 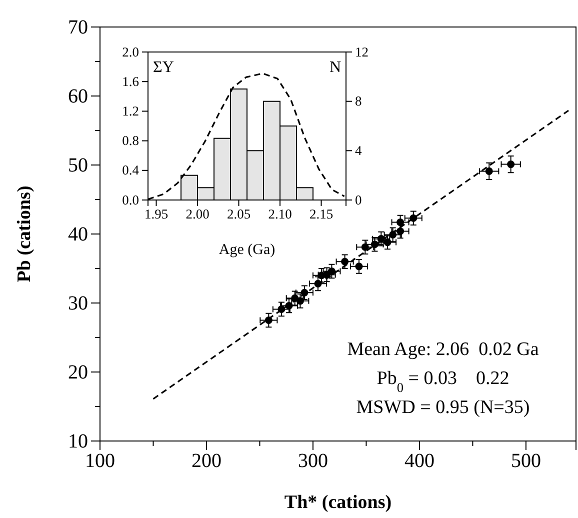 I want to click on x-tick-label: 2.05, so click(x=238, y=214).